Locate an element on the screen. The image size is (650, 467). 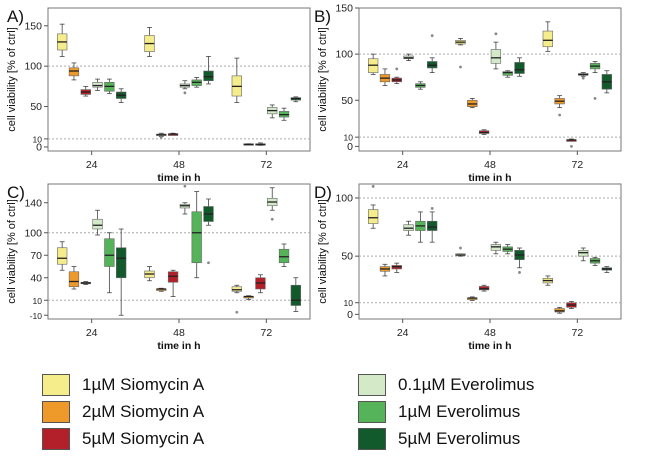
legend-item-0.1um-everolimus: 0.1µM Everolimus is located at coordinates (446, 385).